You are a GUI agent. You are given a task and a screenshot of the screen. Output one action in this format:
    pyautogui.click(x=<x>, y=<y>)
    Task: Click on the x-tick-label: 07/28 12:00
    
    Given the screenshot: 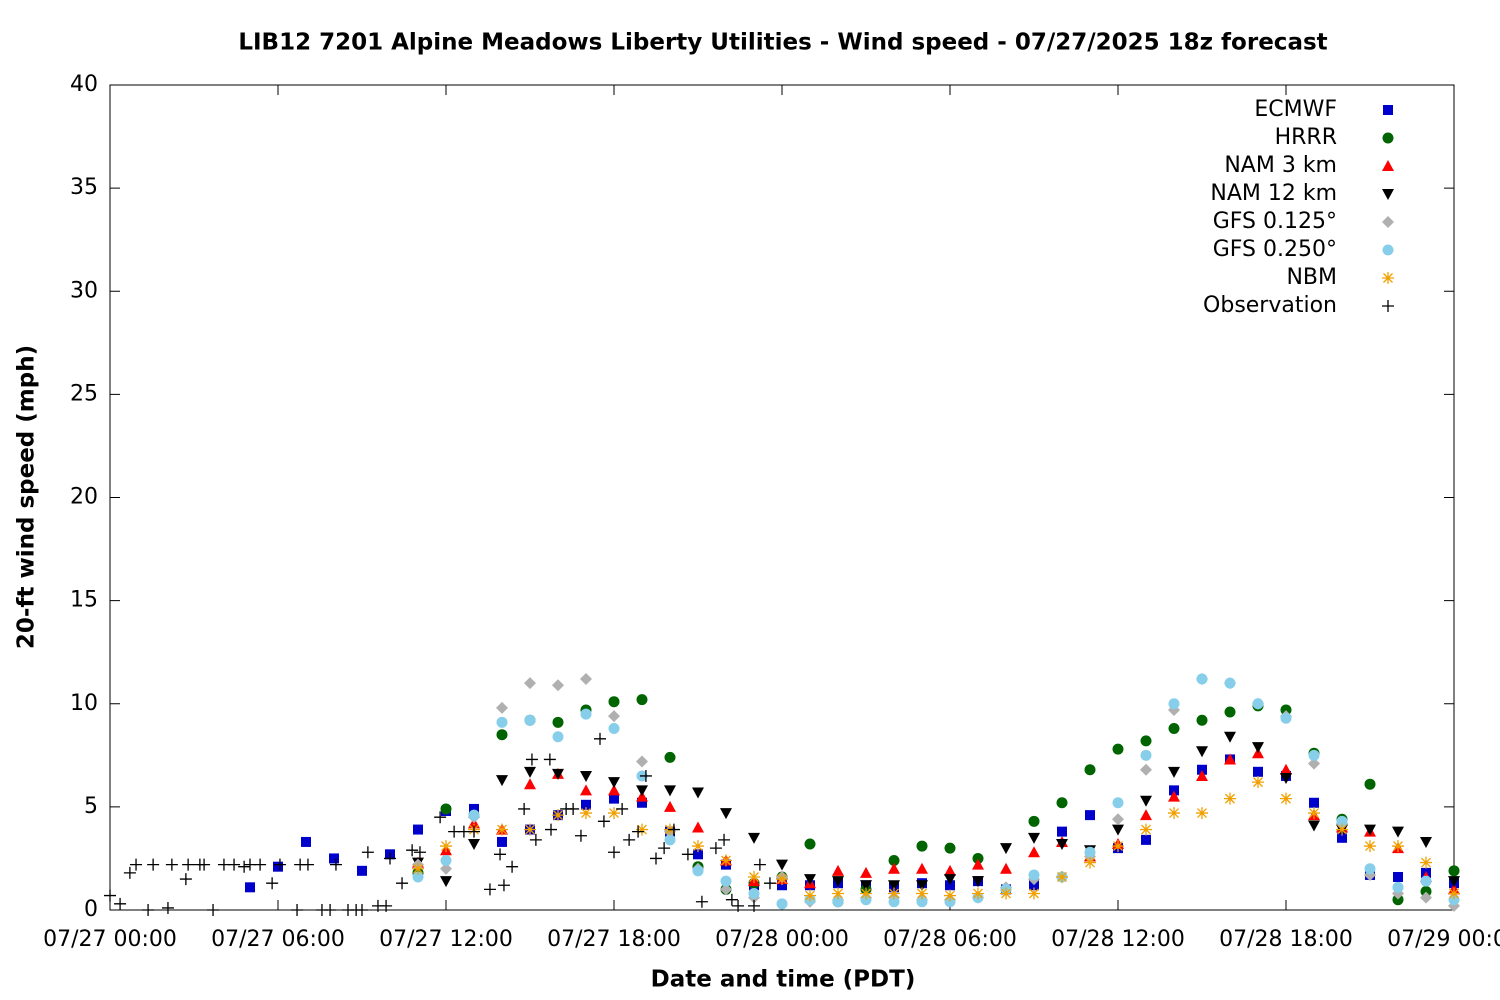 What is the action you would take?
    pyautogui.click(x=1118, y=939)
    